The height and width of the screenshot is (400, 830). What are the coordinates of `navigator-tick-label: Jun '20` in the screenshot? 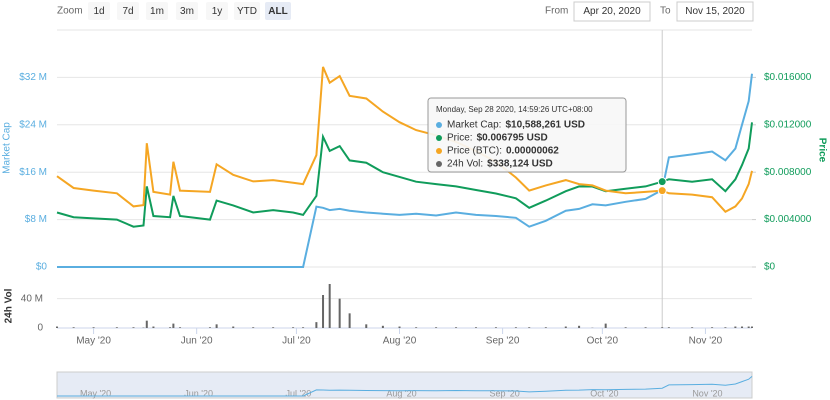 It's located at (198, 393).